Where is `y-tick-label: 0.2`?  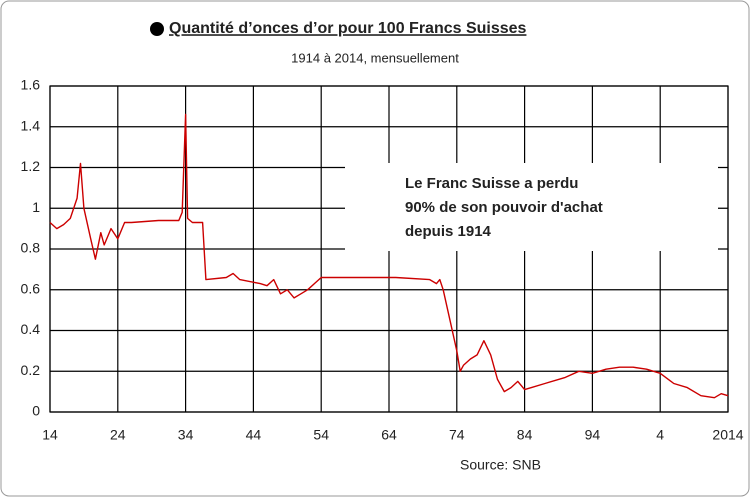 y-tick-label: 0.2 is located at coordinates (31, 370).